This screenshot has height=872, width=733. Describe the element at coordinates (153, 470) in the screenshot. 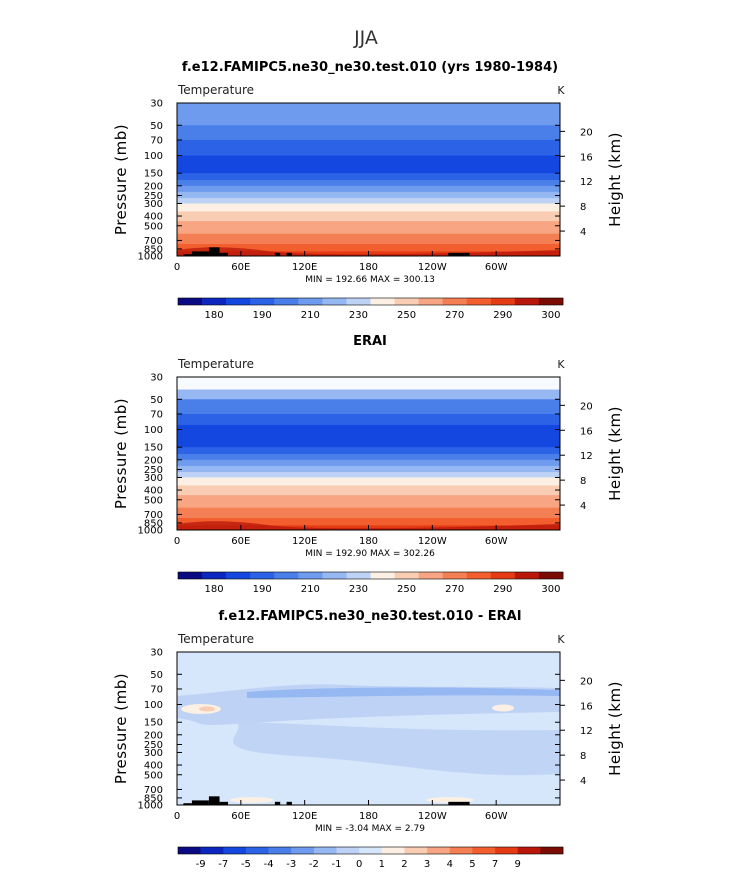

I see `p-tick-label: 250` at that location.